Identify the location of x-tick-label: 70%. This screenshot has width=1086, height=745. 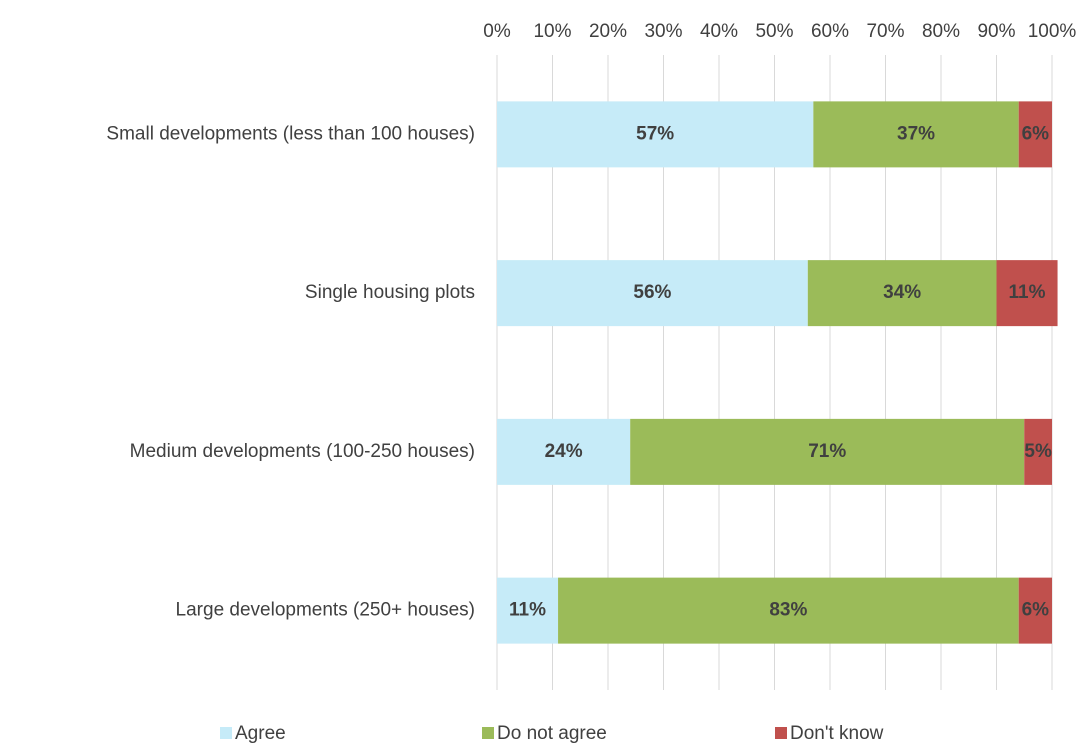
(885, 31).